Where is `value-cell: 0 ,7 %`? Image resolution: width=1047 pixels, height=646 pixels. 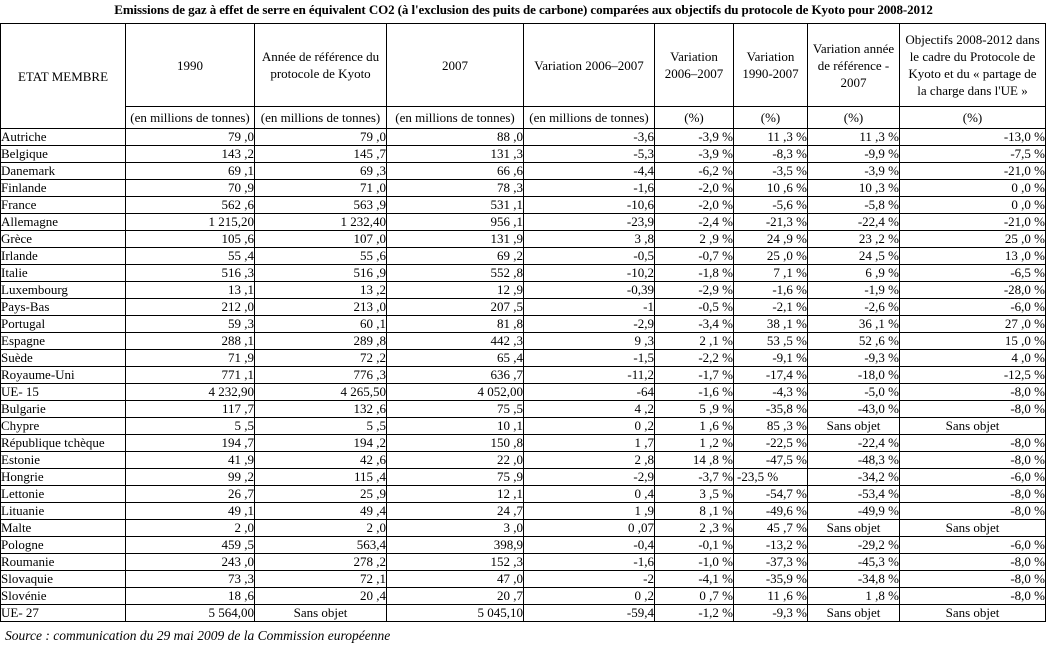
value-cell: 0 ,7 % is located at coordinates (694, 596).